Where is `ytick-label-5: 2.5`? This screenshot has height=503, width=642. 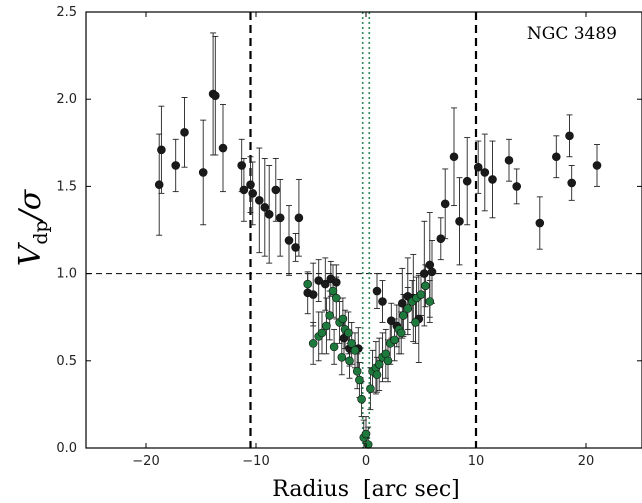 ytick-label-5: 2.5 is located at coordinates (66, 12).